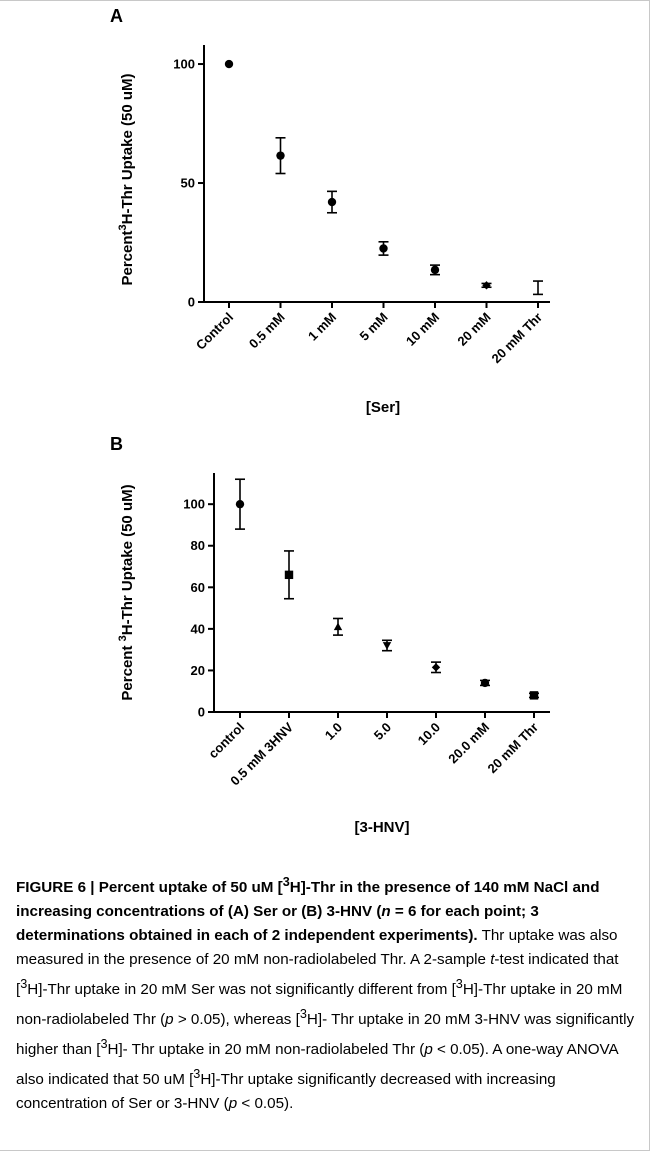  What do you see at coordinates (374, 327) in the screenshot?
I see `x-tick-label: 5 mM` at bounding box center [374, 327].